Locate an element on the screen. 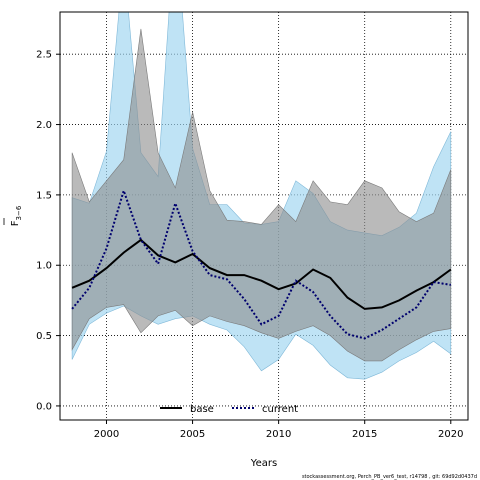 This screenshot has height=480, width=480. y-tick-label: 0.5 is located at coordinates (44, 336).